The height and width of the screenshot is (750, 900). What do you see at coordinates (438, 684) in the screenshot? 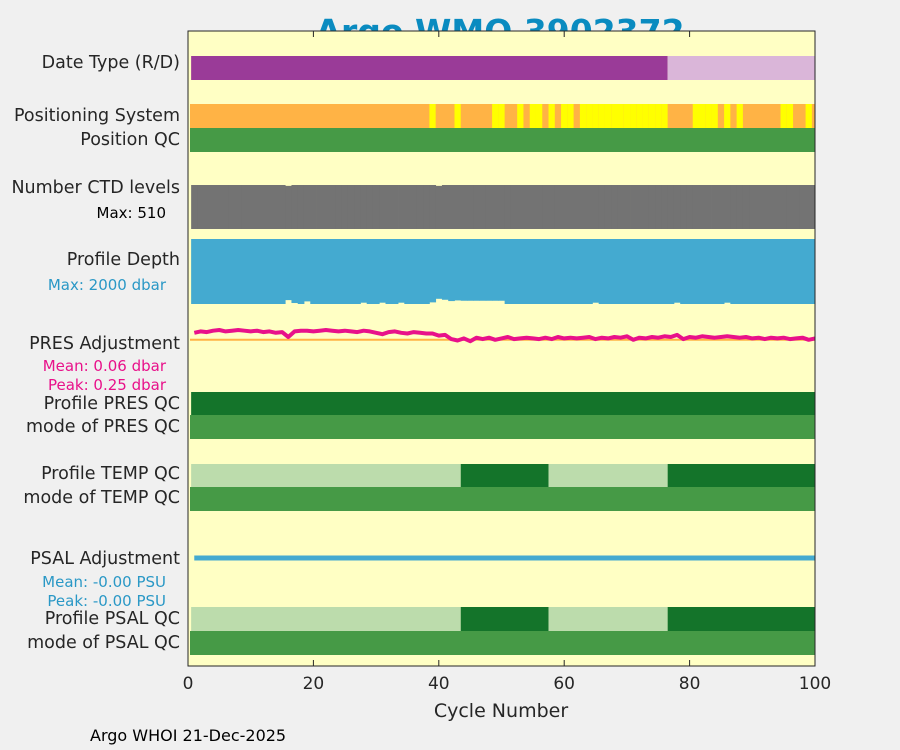
I see `x-tick-label: 40` at bounding box center [438, 684].